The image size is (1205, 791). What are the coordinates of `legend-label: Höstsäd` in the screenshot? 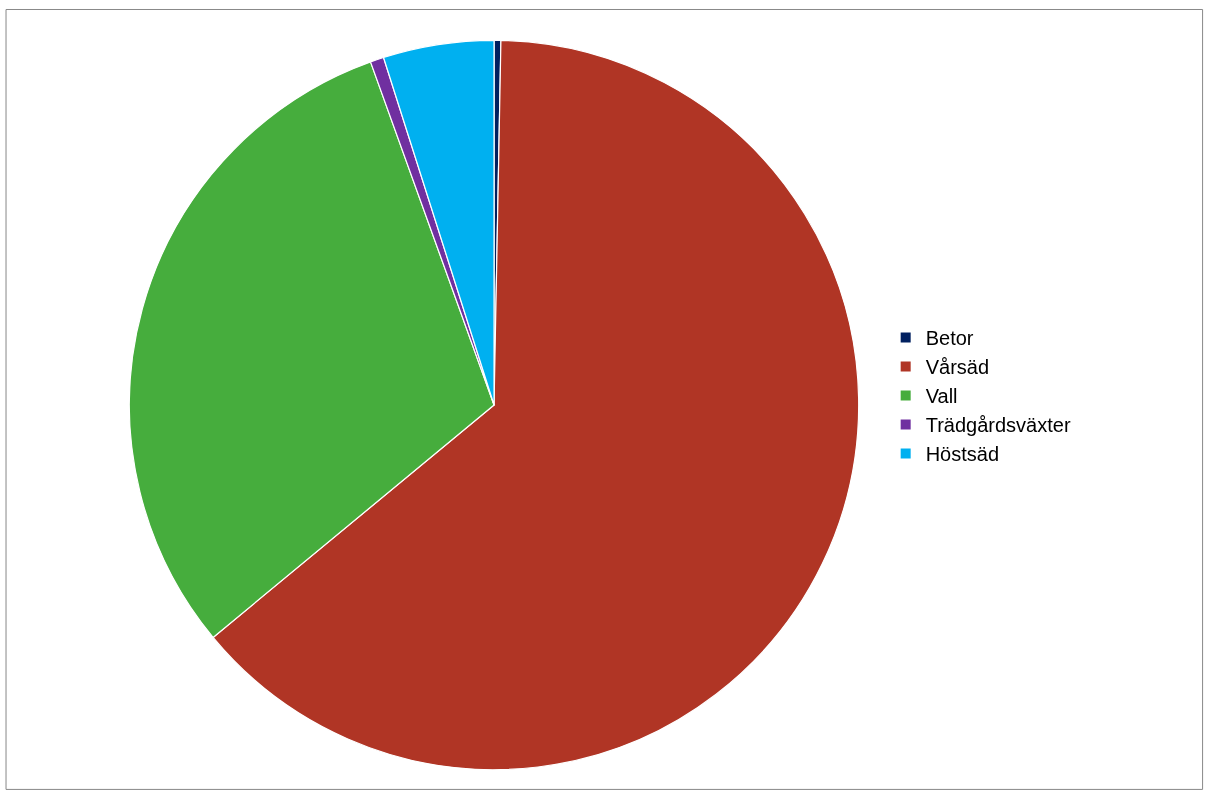 It's located at (962, 454).